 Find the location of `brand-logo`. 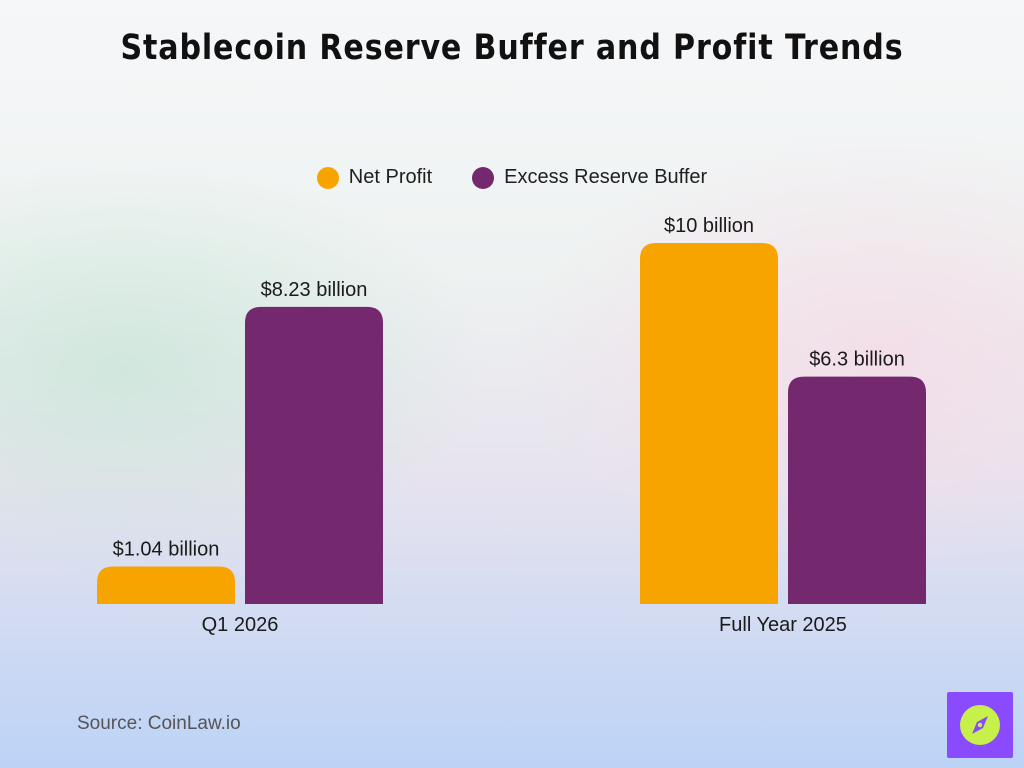

brand-logo is located at coordinates (980, 725).